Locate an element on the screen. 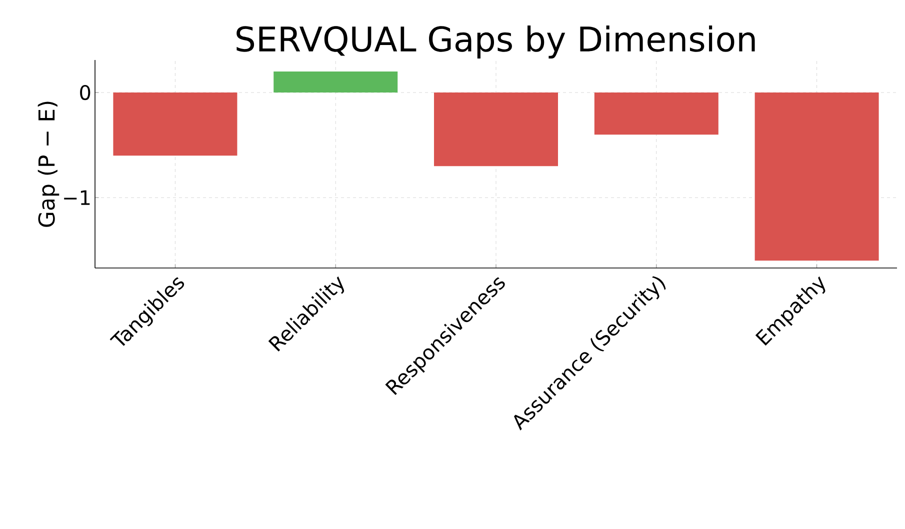 This screenshot has width=905, height=529. y-tick-label: −1 is located at coordinates (77, 197).